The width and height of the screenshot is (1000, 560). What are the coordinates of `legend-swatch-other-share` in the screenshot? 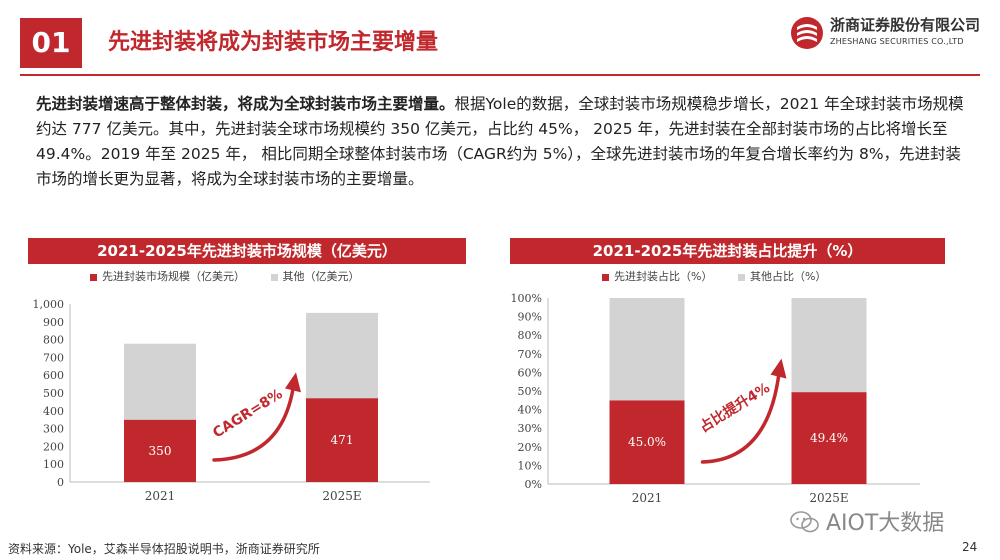 It's located at (741, 277).